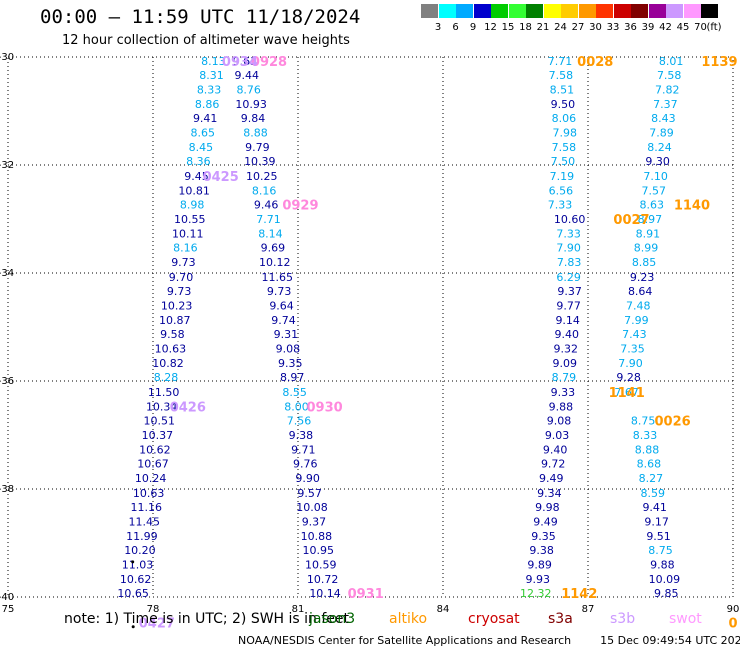 The width and height of the screenshot is (740, 650). I want to click on data-dot, so click(133, 627).